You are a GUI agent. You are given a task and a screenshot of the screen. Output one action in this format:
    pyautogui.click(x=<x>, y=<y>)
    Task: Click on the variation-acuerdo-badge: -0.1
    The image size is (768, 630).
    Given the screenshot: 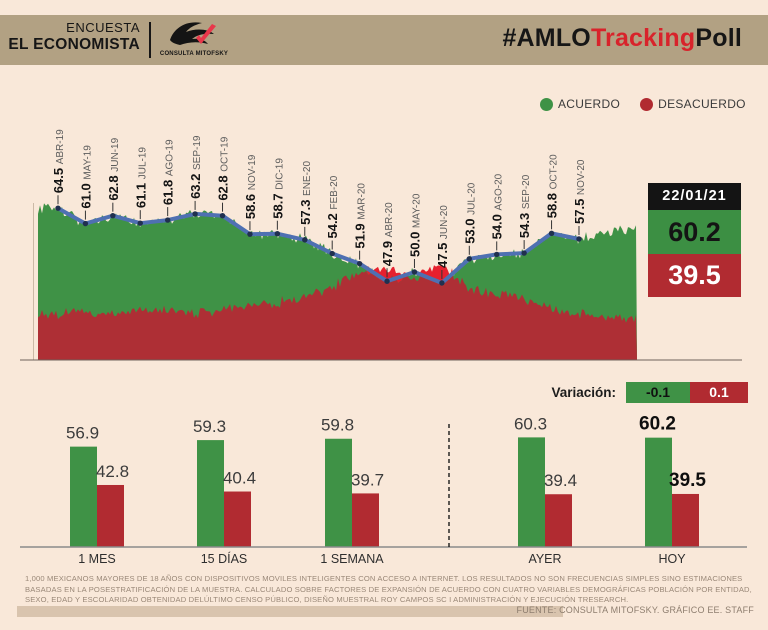 What is the action you would take?
    pyautogui.click(x=658, y=392)
    